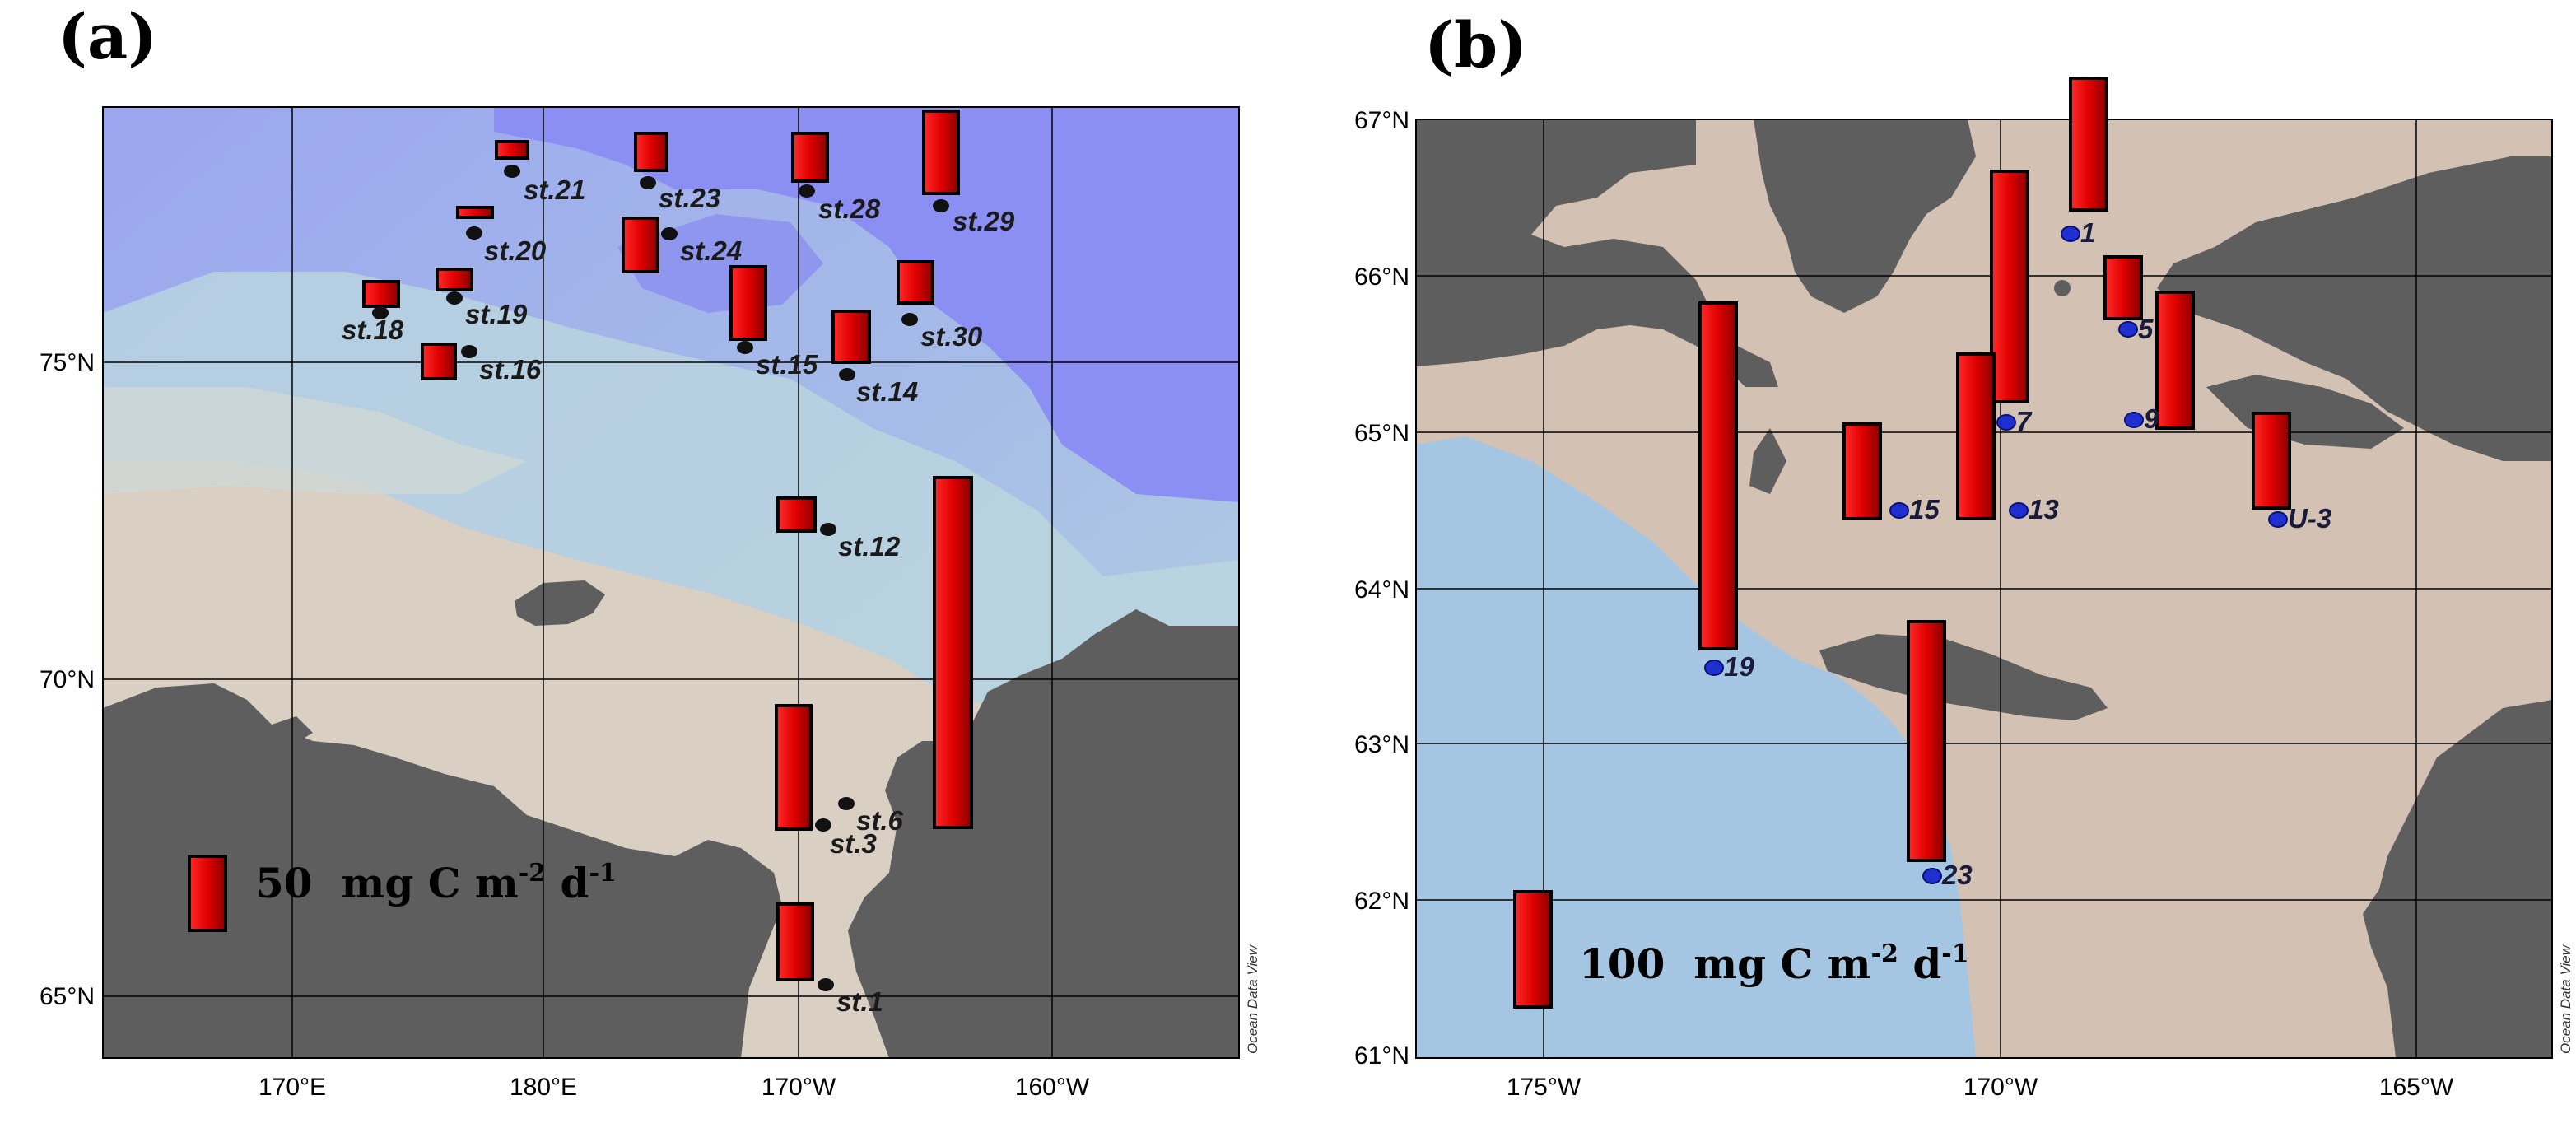 The width and height of the screenshot is (2576, 1128). Describe the element at coordinates (381, 294) in the screenshot. I see `bar-st18` at that location.